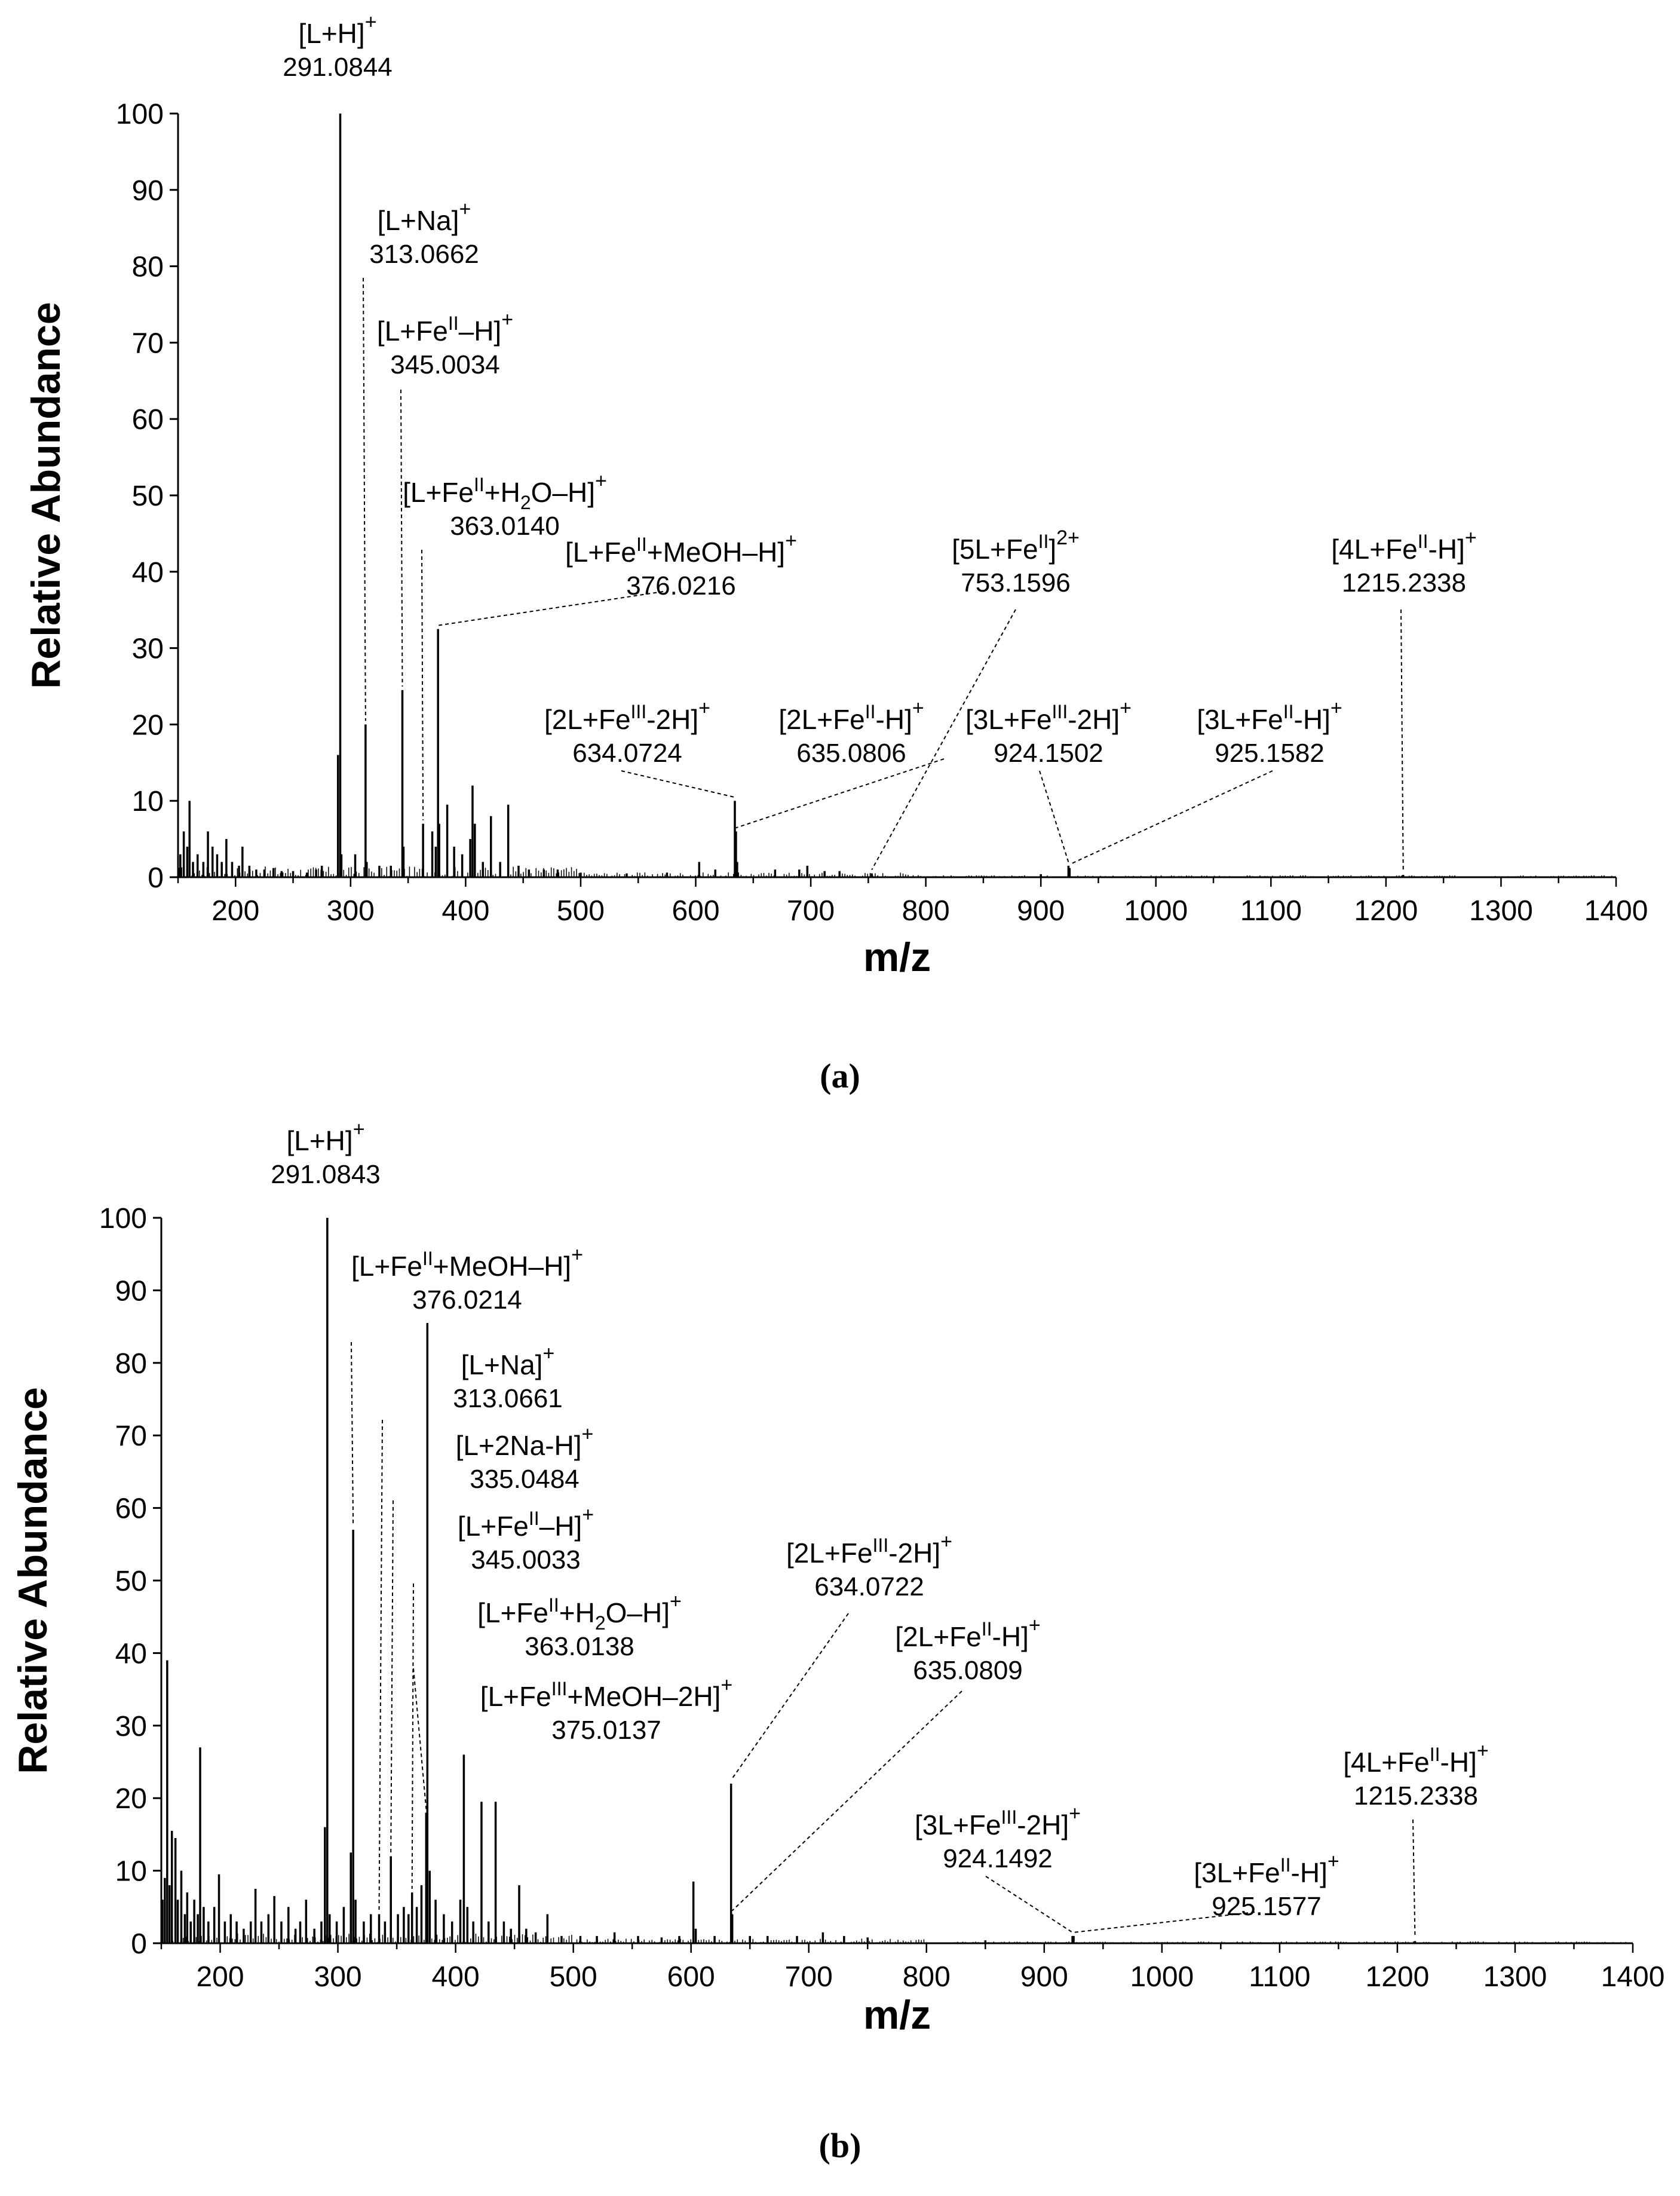 This screenshot has width=1680, height=2196. I want to click on peak-annotation: [3L+FeII-H]+ 925.1577, so click(1206, 1891).